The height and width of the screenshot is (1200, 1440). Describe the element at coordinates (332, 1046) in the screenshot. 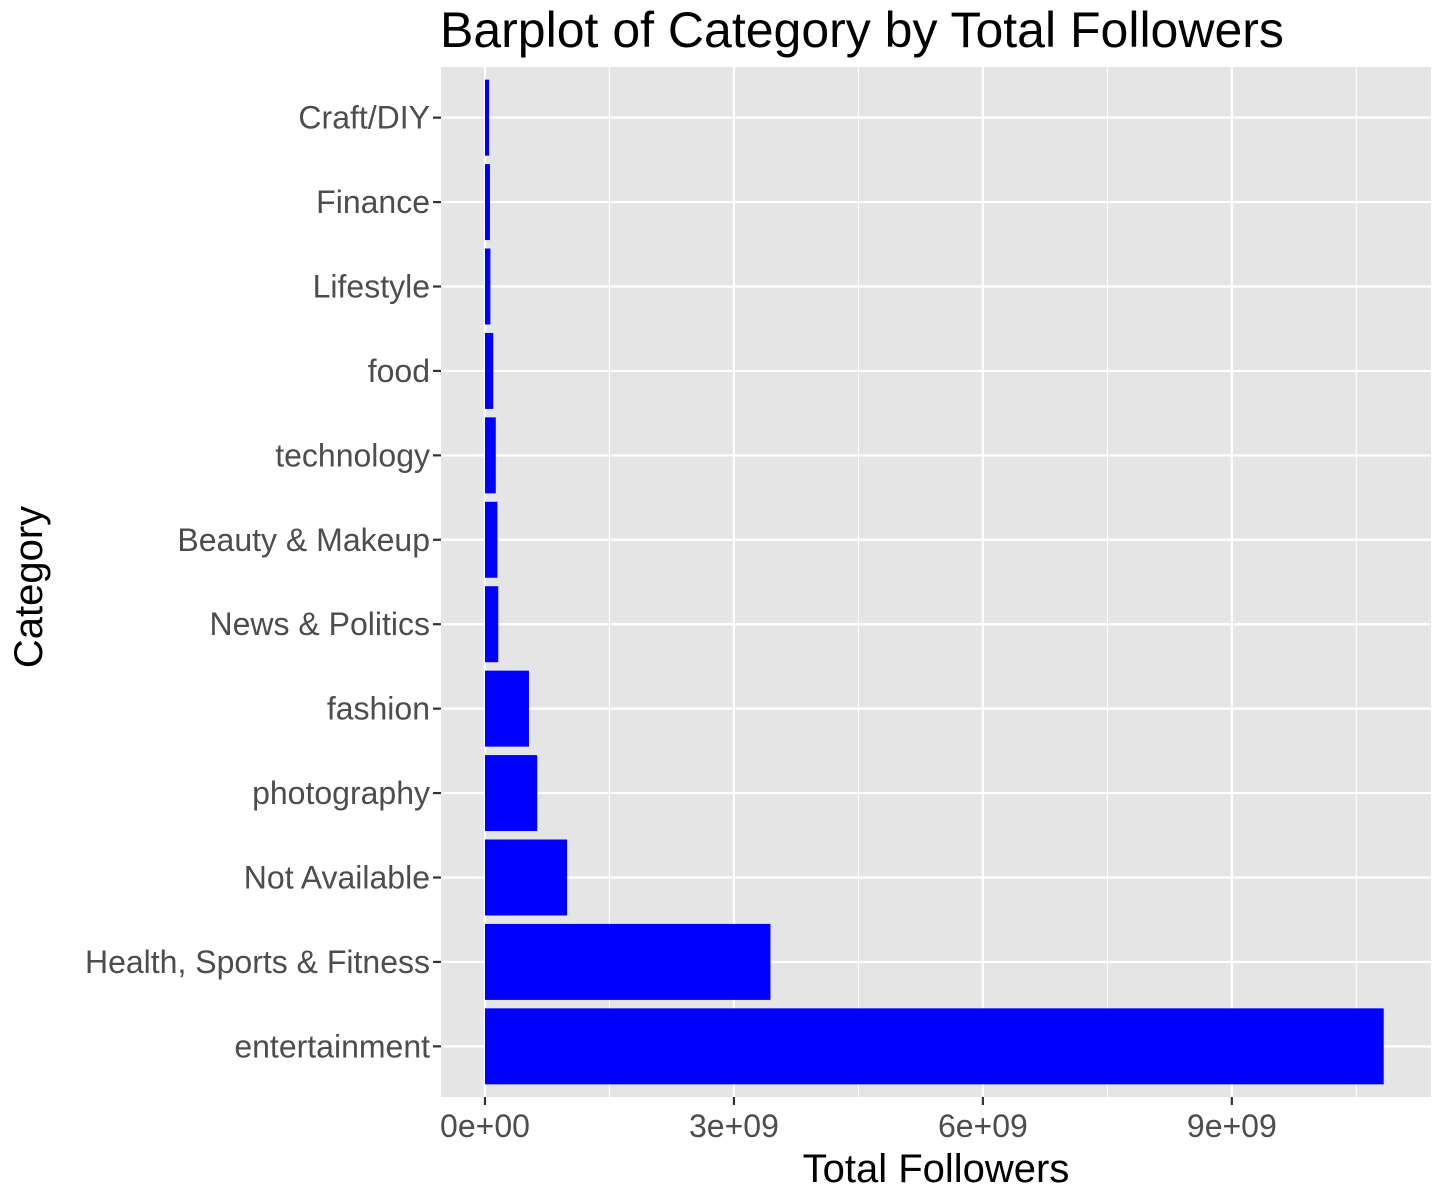

I see `y-tick-label: entertainment` at that location.